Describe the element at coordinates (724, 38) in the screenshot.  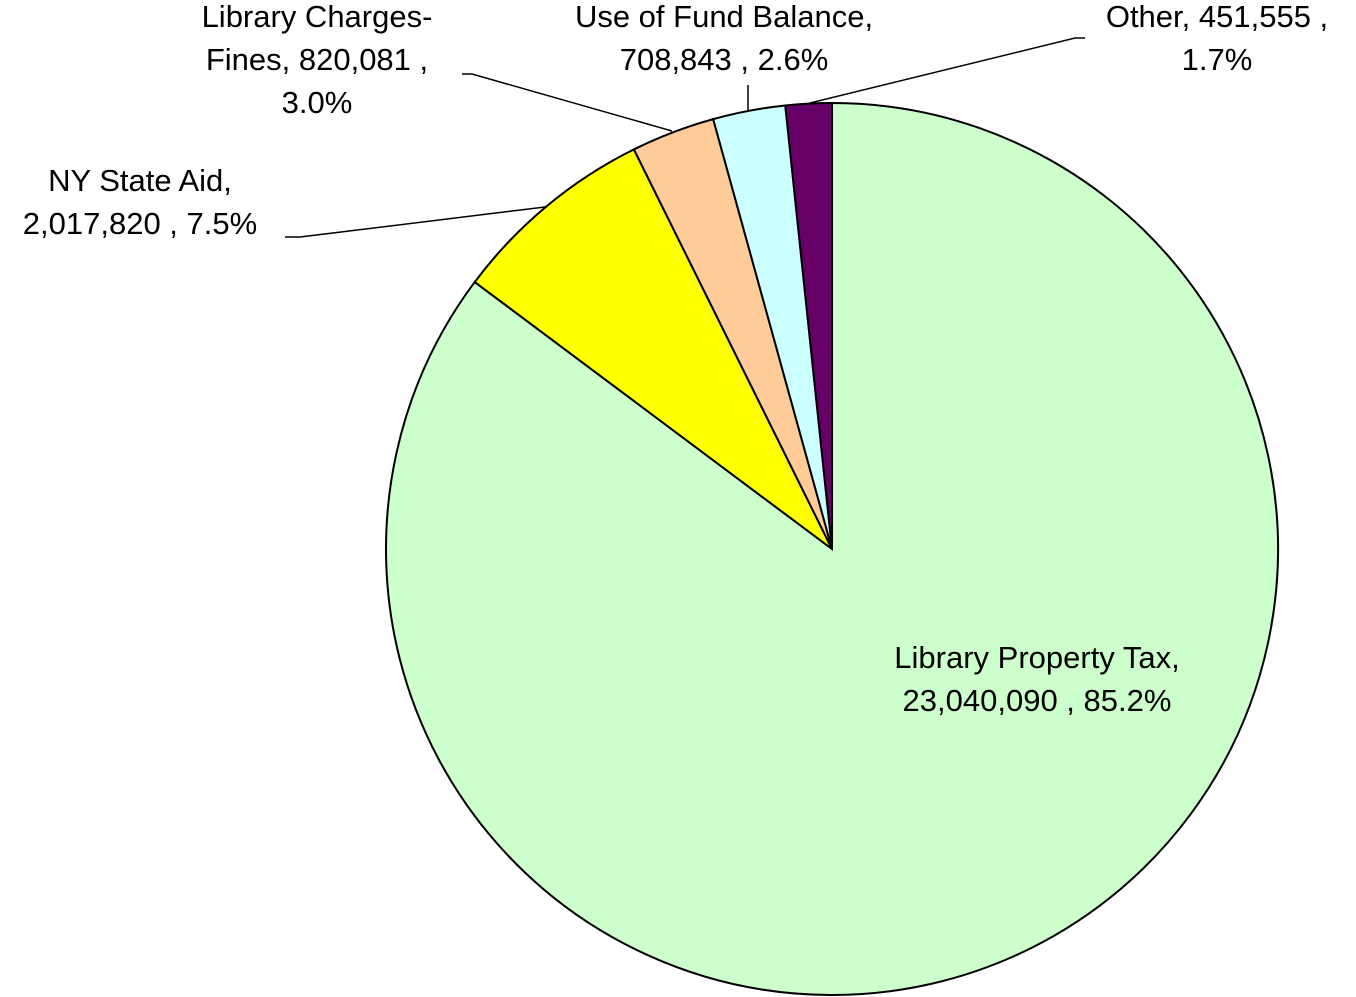
I see `slice-label: Use of Fund Balance, 708,843 , 2.6%` at that location.